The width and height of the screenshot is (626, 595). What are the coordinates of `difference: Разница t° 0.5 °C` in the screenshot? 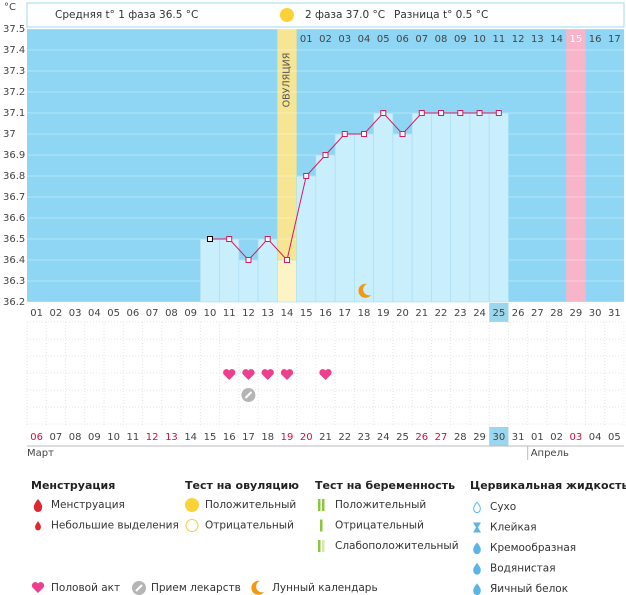 It's located at (441, 15).